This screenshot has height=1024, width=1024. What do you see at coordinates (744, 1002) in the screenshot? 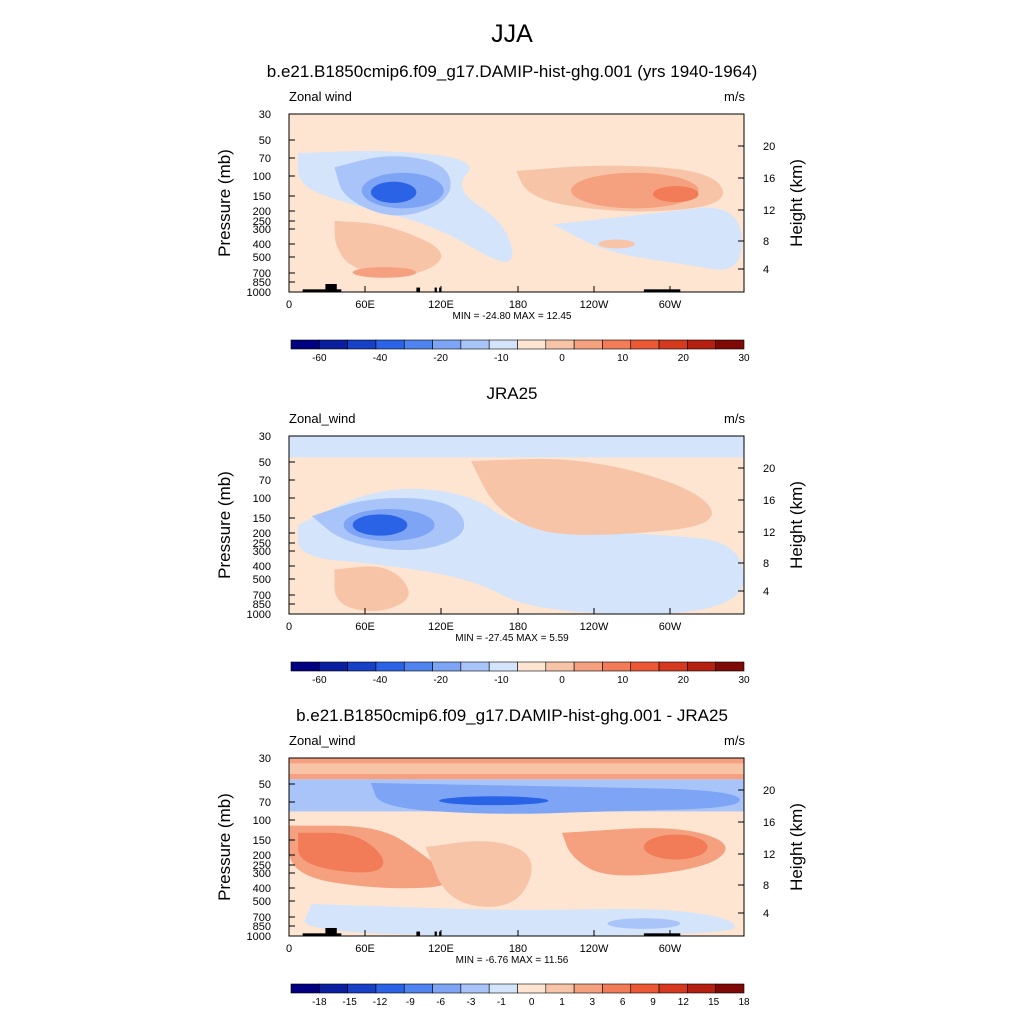
I see `colorbar-label: 18` at bounding box center [744, 1002].